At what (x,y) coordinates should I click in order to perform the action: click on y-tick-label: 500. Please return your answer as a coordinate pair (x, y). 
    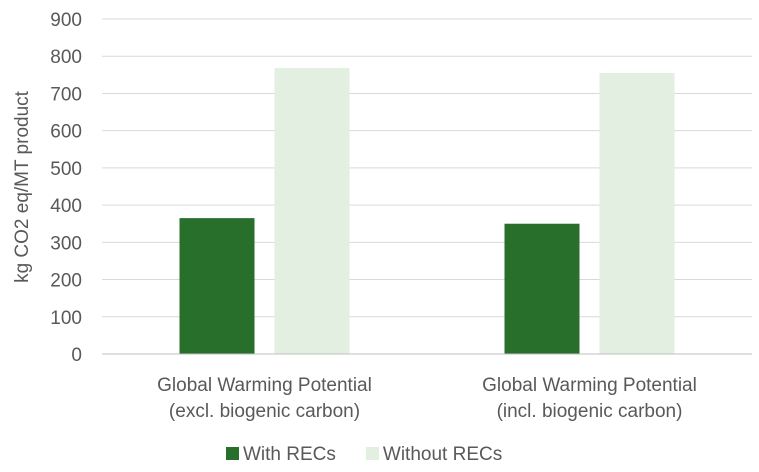
    Looking at the image, I should click on (66, 169).